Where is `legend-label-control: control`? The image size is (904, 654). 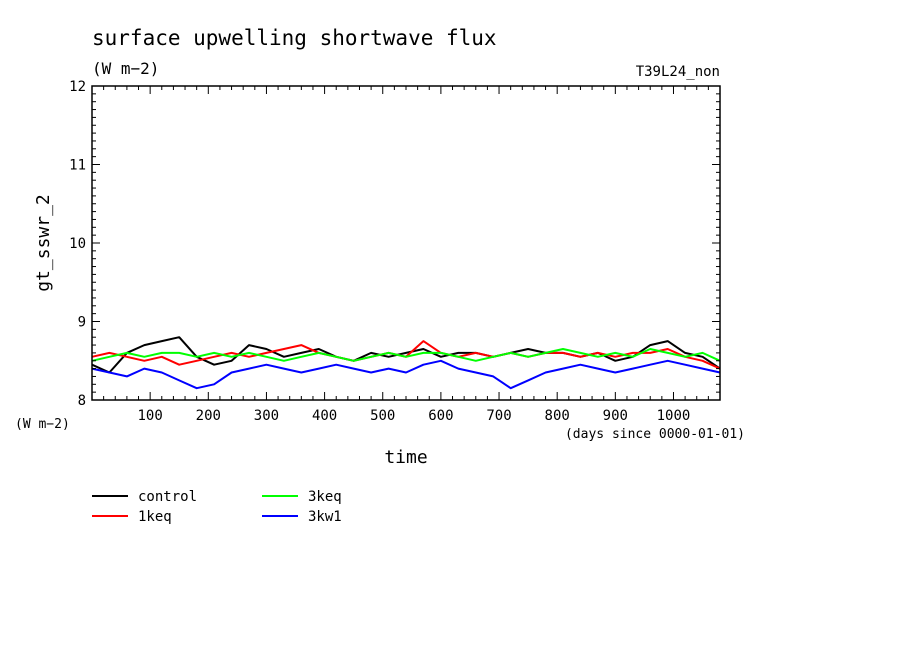
legend-label-control: control is located at coordinates (167, 497).